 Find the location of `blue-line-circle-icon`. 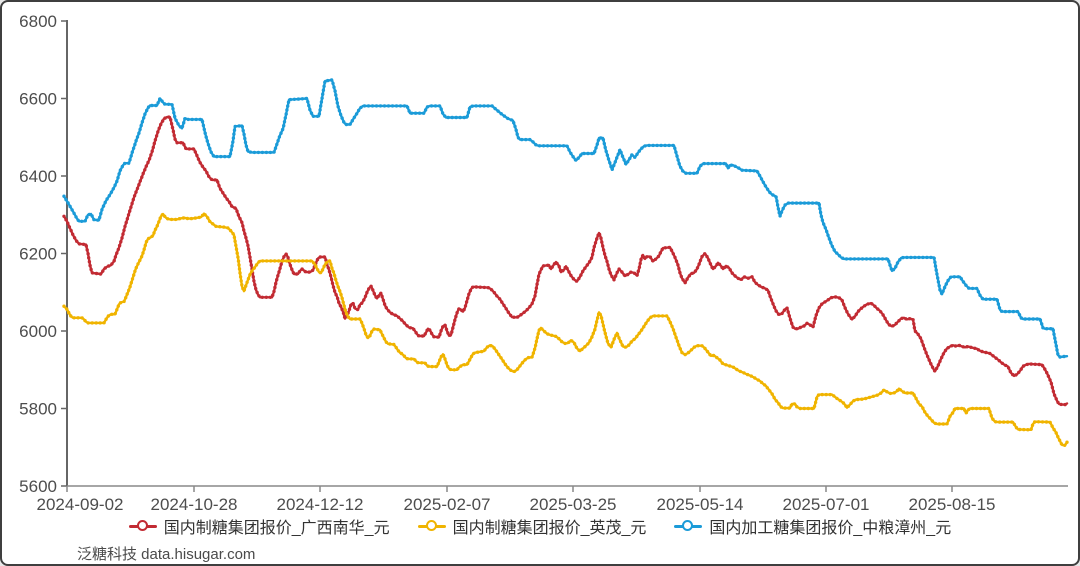

blue-line-circle-icon is located at coordinates (688, 526).